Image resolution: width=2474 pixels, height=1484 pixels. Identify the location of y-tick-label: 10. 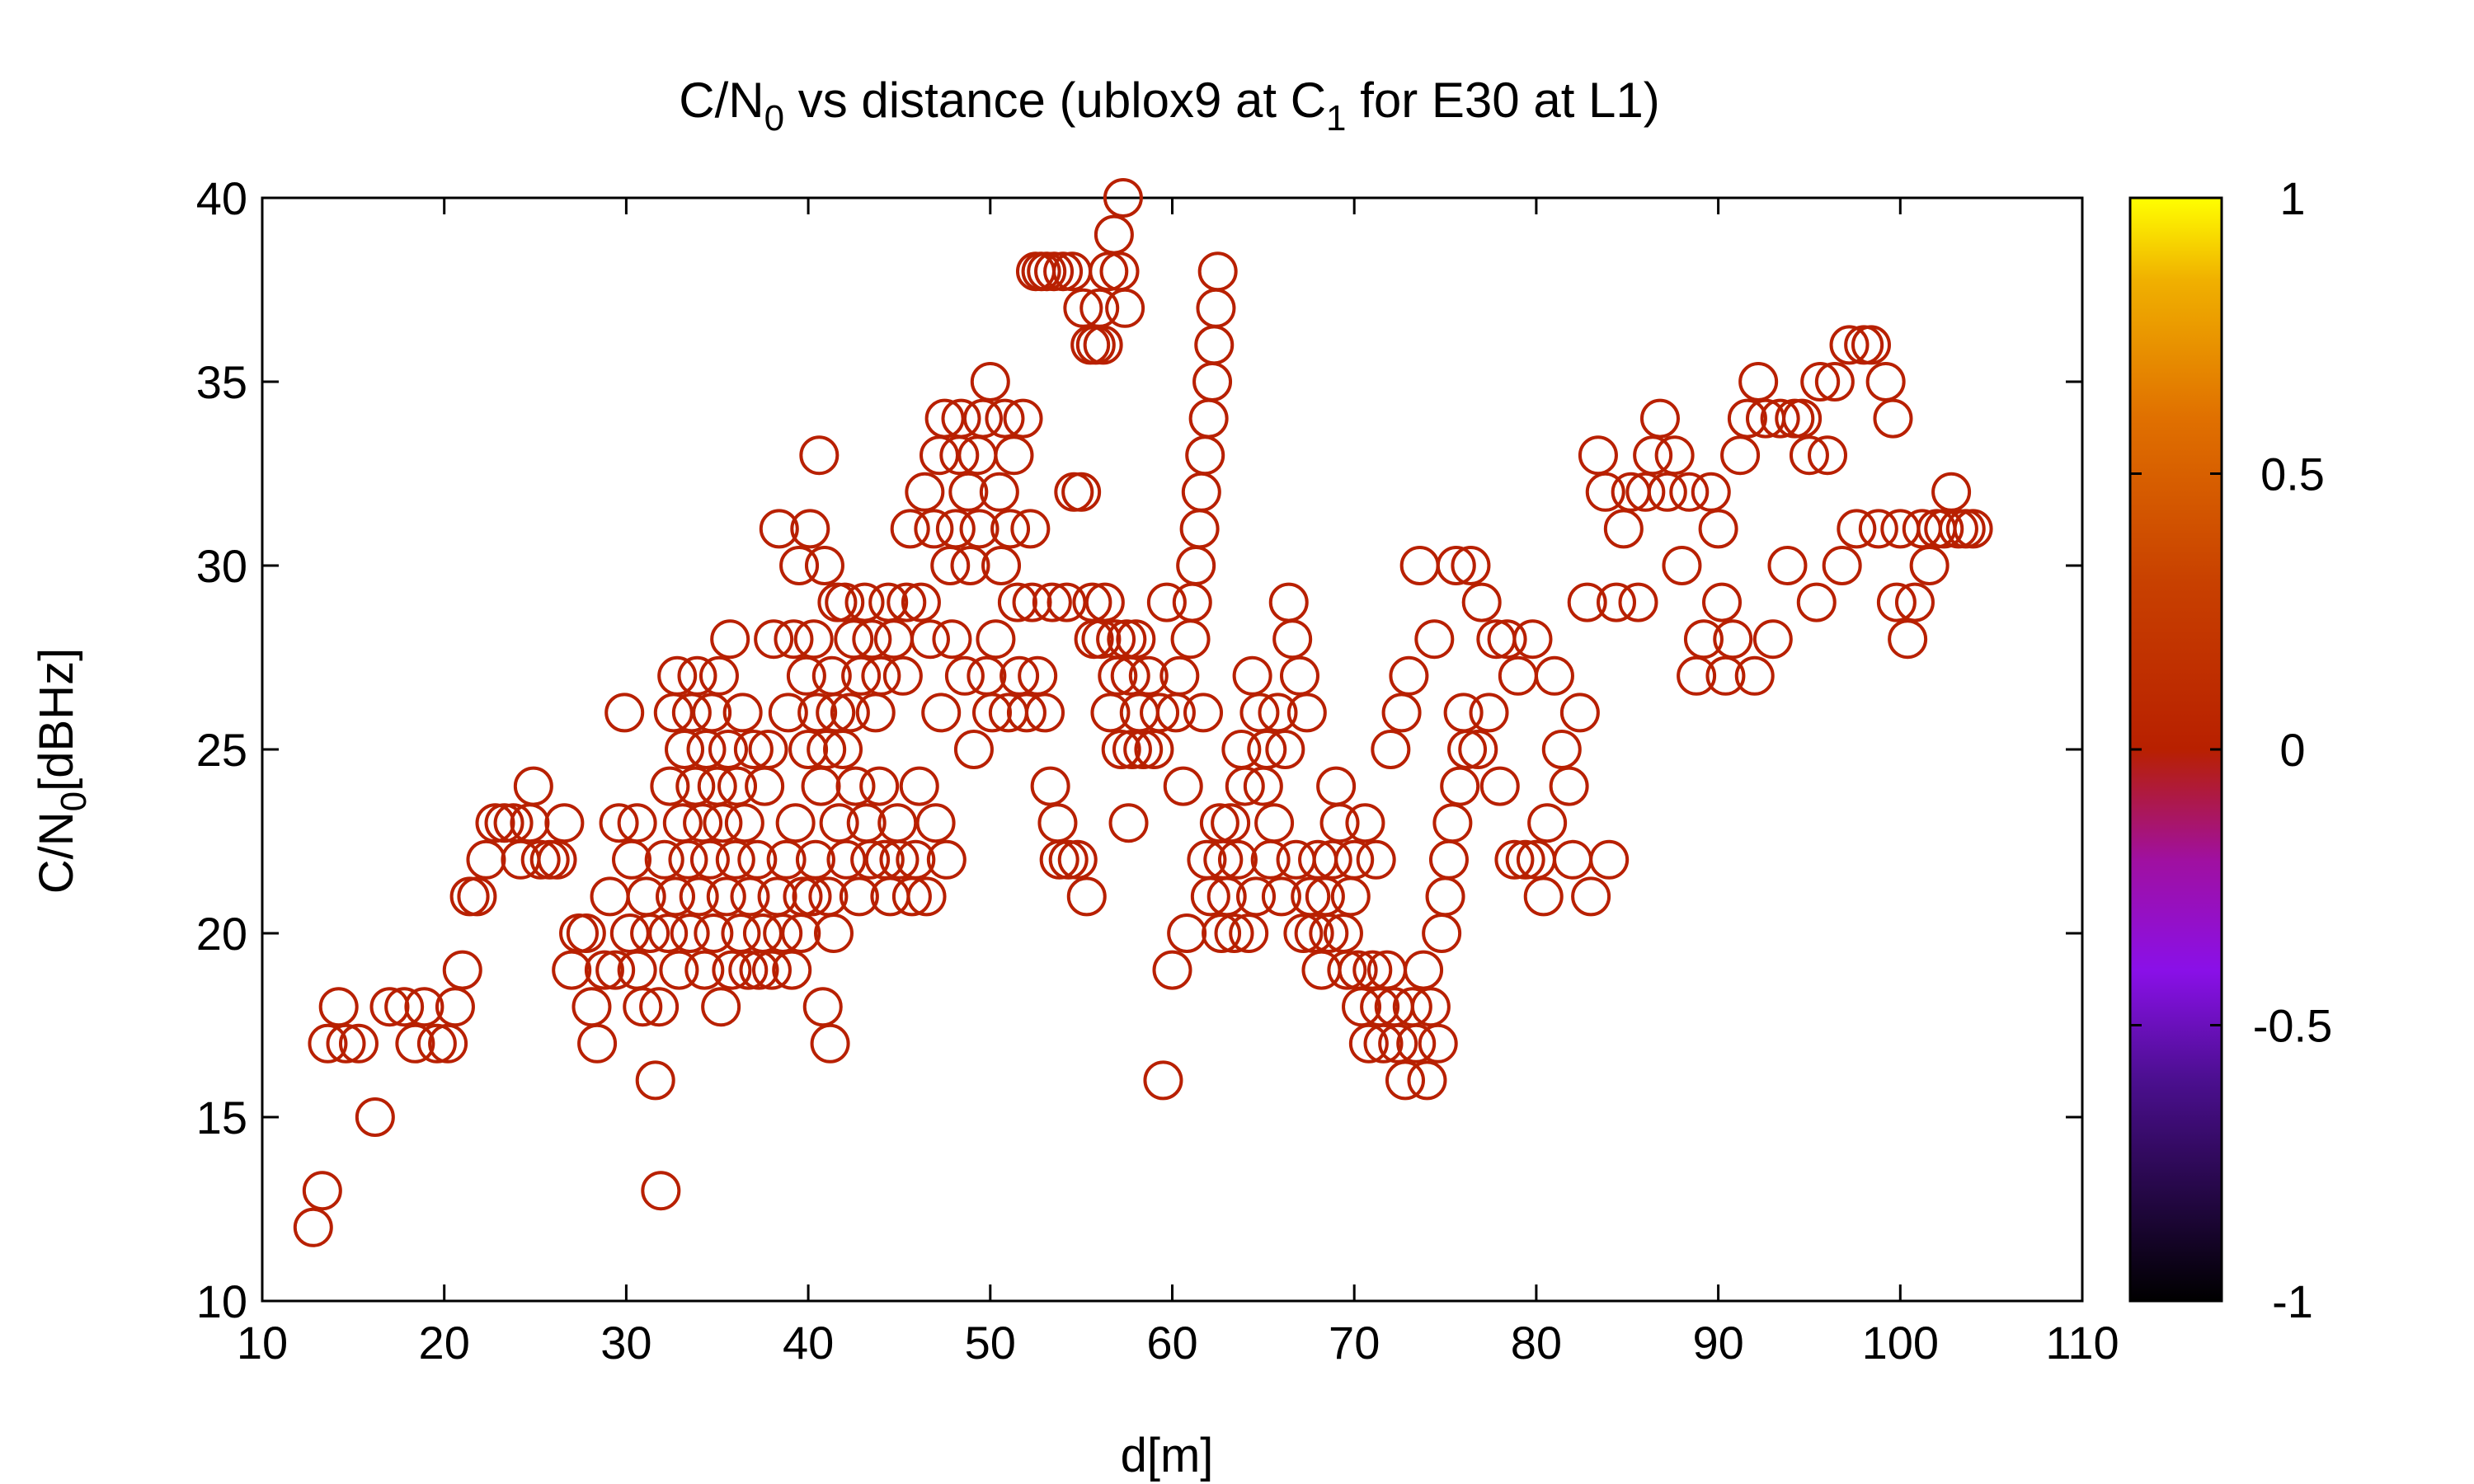
(221, 1301).